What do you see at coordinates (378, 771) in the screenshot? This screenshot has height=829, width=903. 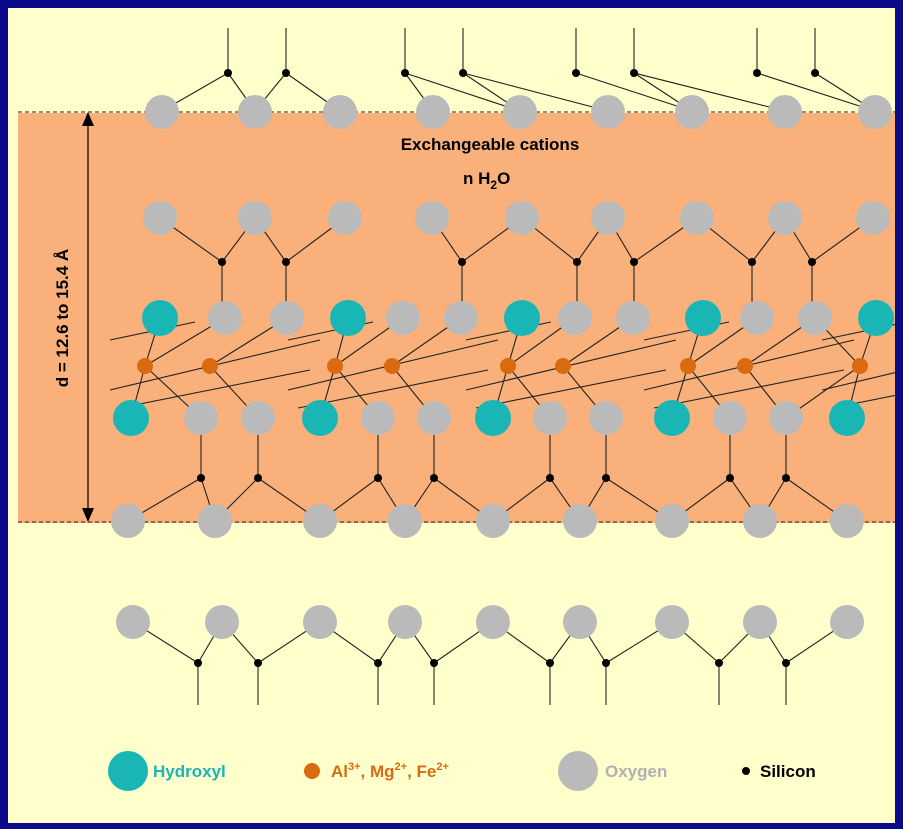 I see `legend-text-part: , Mg` at bounding box center [378, 771].